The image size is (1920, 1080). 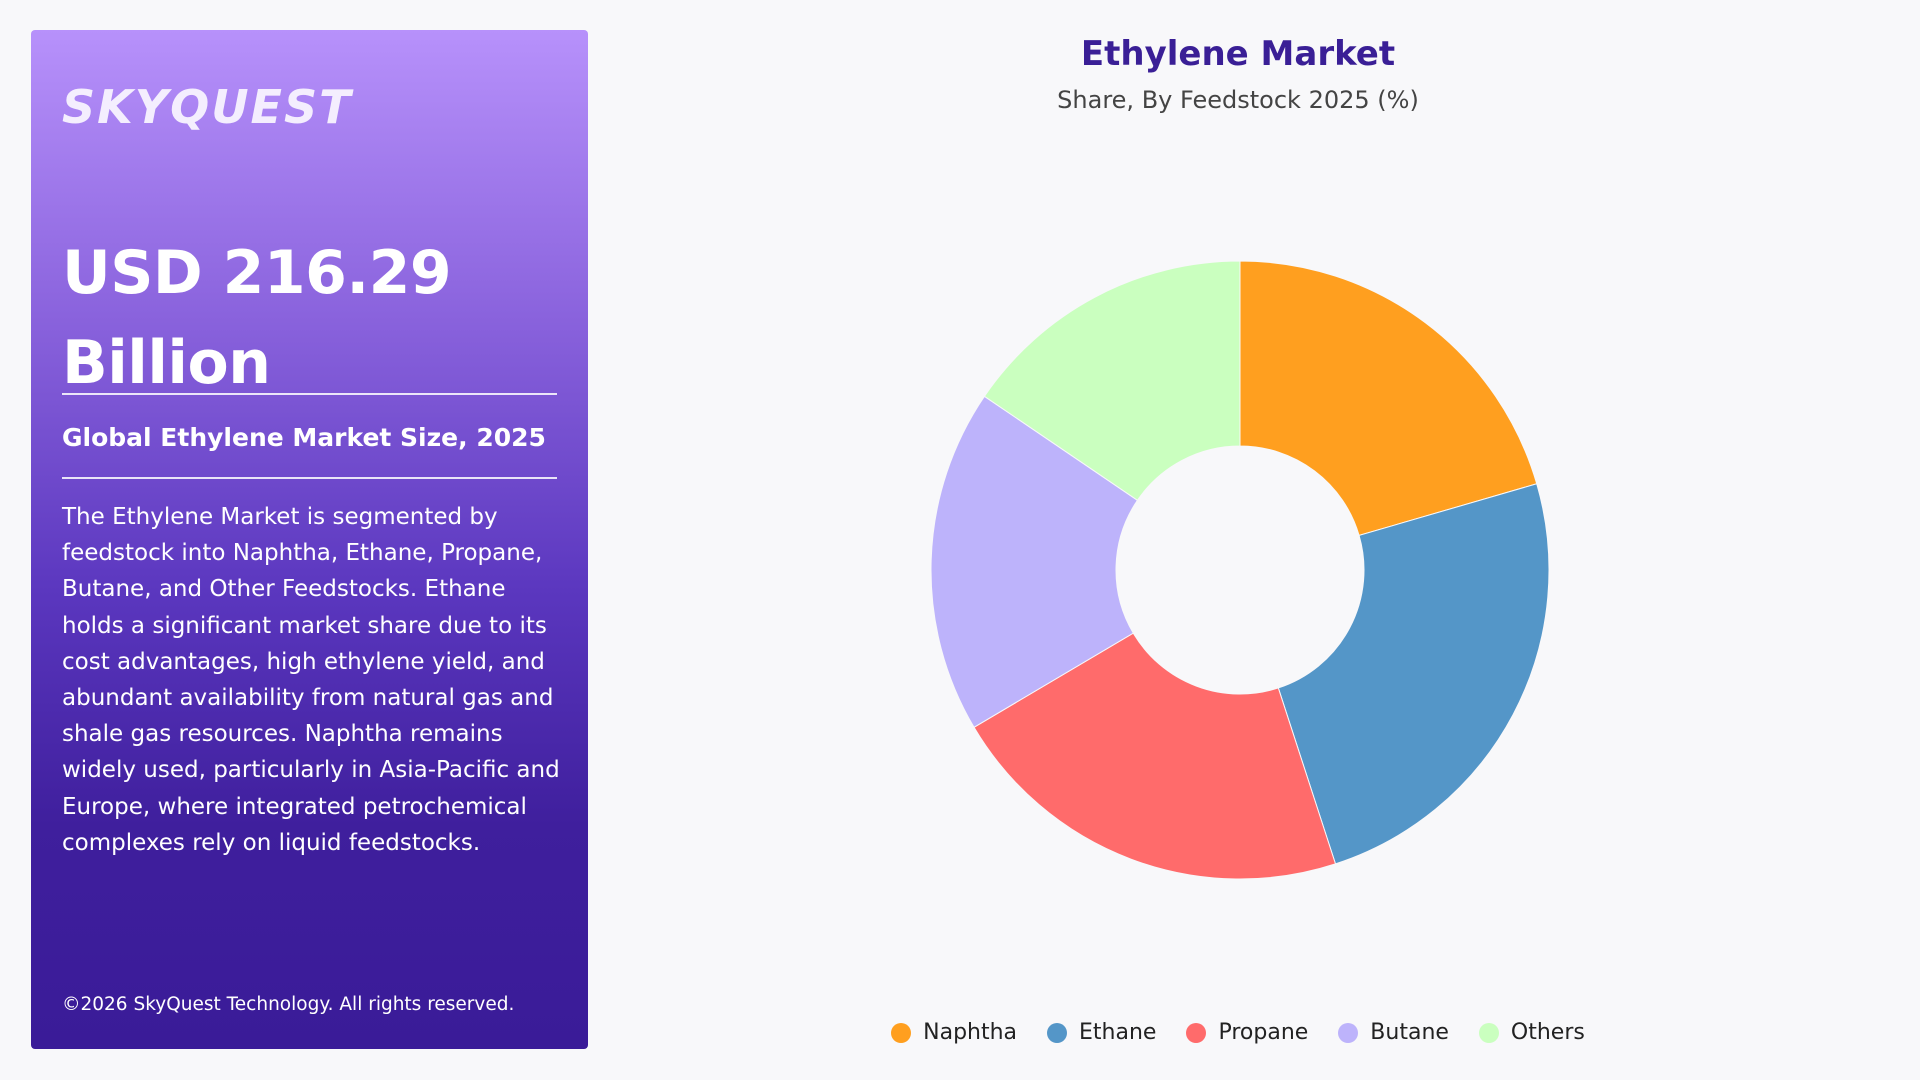 I want to click on divider-top, so click(x=309, y=394).